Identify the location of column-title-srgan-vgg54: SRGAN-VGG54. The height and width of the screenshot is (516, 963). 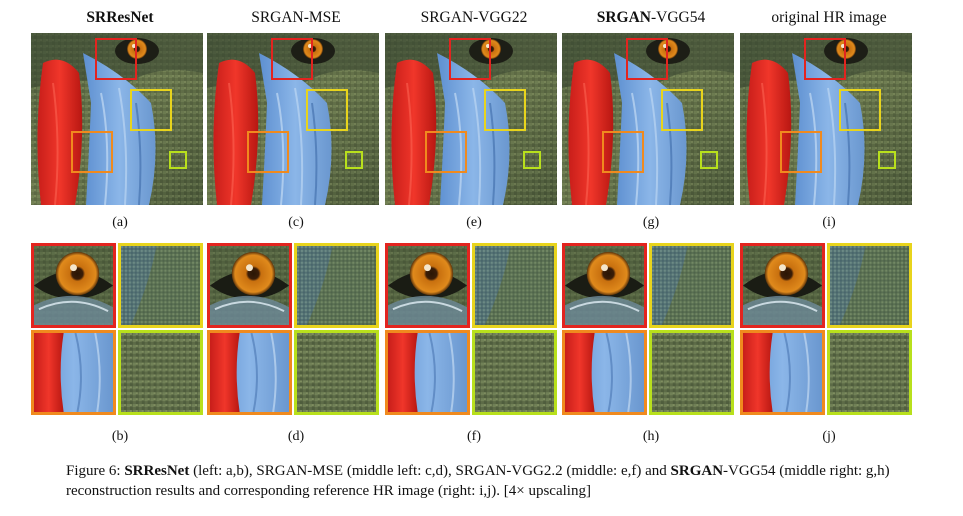
(651, 17).